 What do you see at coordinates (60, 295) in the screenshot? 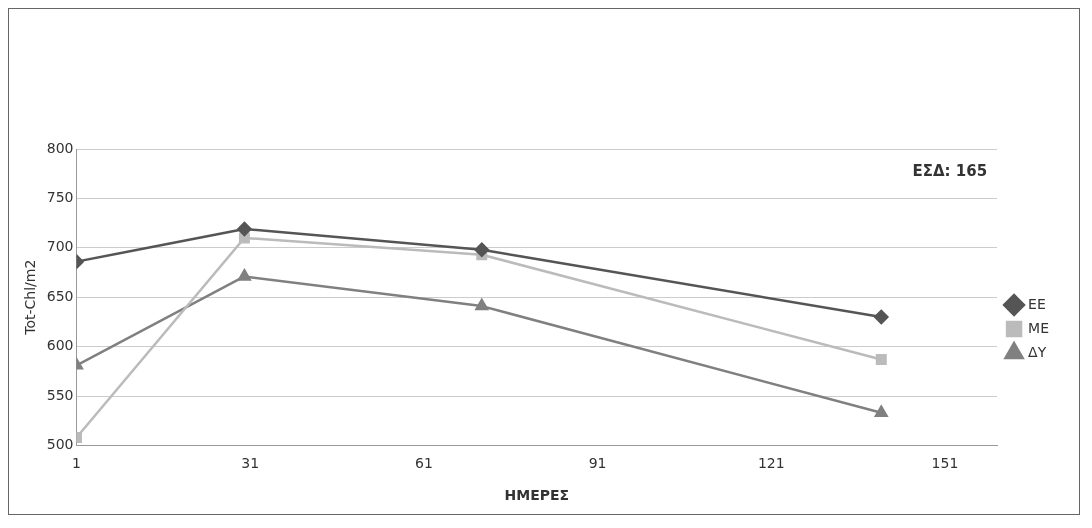
I see `y-tick-label: 650` at bounding box center [60, 295].